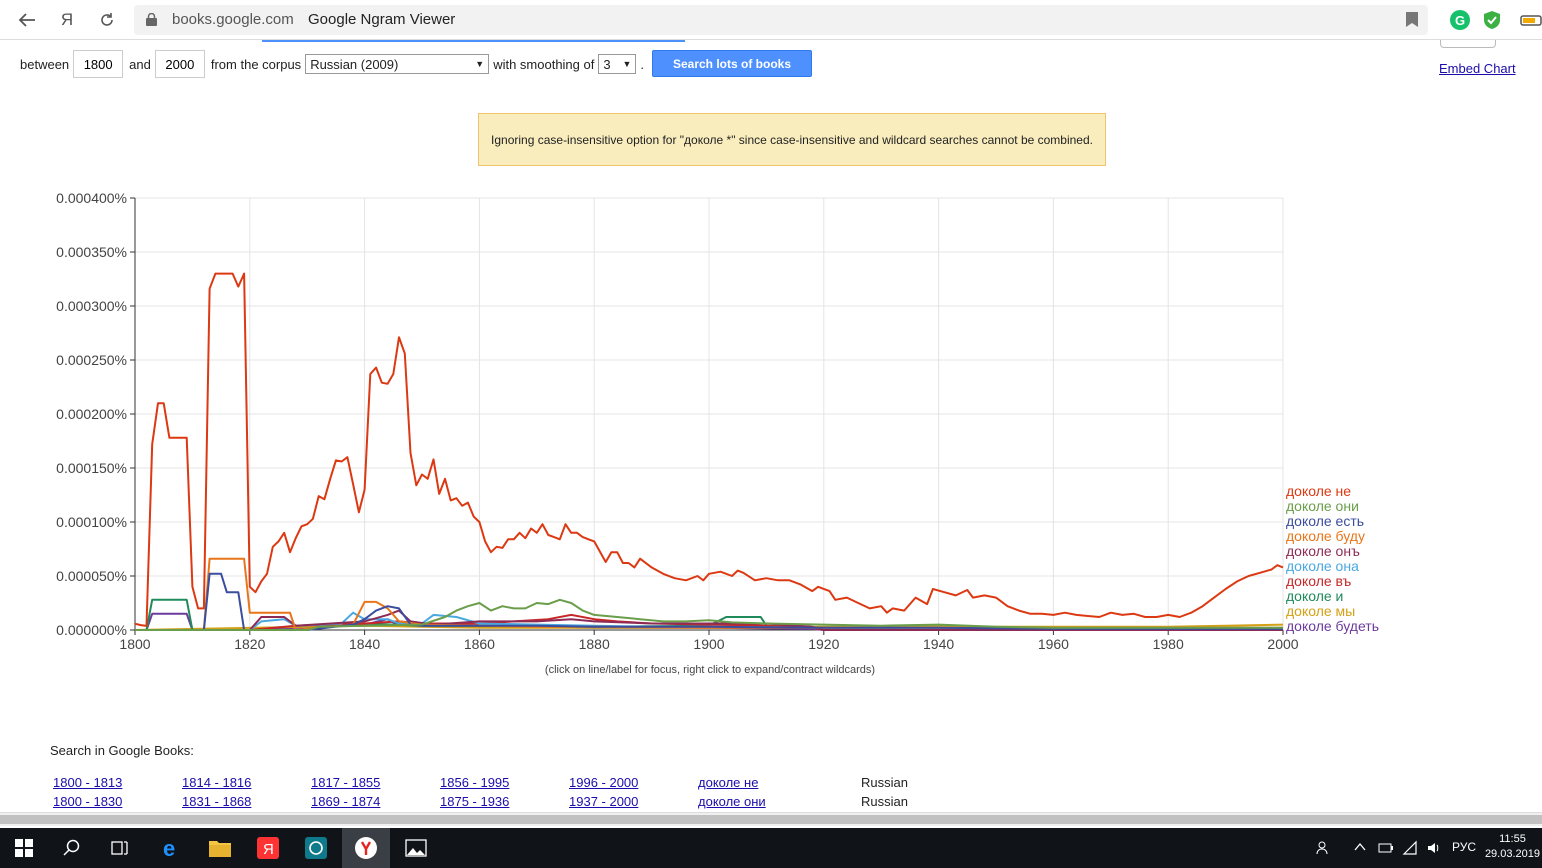 The image size is (1542, 868). What do you see at coordinates (1468, 44) in the screenshot?
I see `tweet-button-edge` at bounding box center [1468, 44].